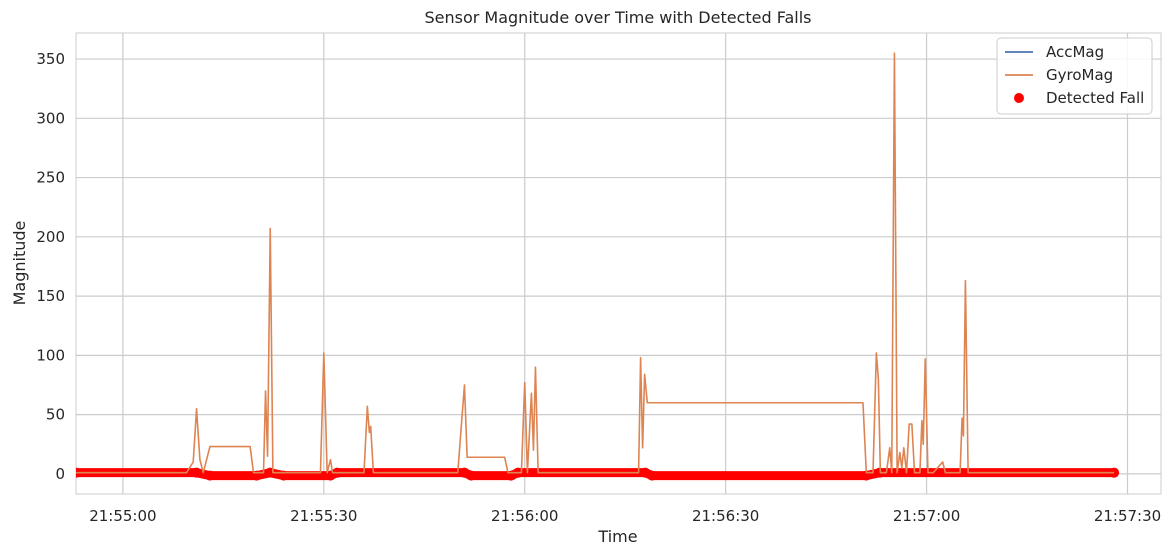 This screenshot has width=1170, height=556. What do you see at coordinates (725, 516) in the screenshot?
I see `x-tick-label: 21:56:30` at bounding box center [725, 516].